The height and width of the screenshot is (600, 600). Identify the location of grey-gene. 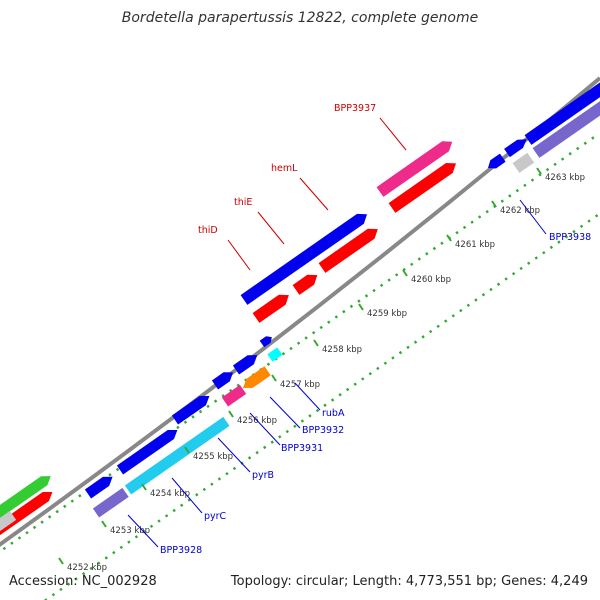
(8, 521).